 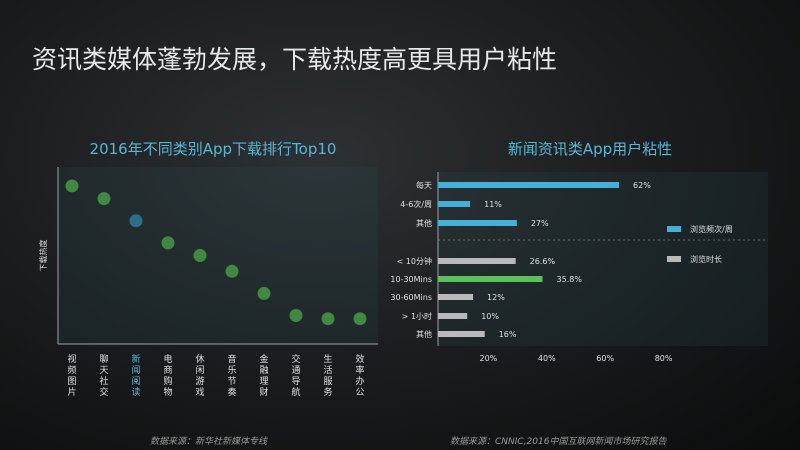 I want to click on value-label: 16%, so click(x=508, y=334).